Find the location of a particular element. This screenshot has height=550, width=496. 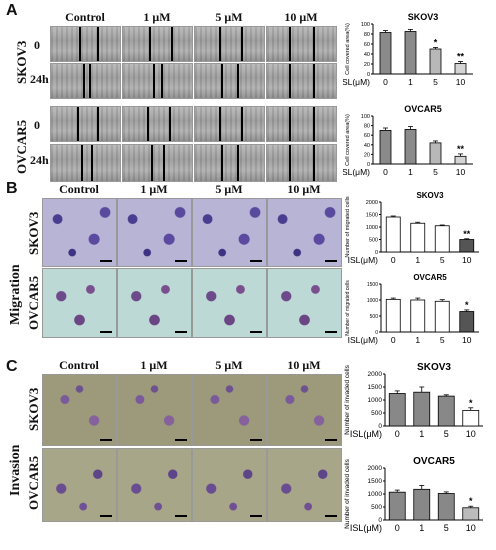

time-label-24h-skov3: 24h is located at coordinates (39, 79).